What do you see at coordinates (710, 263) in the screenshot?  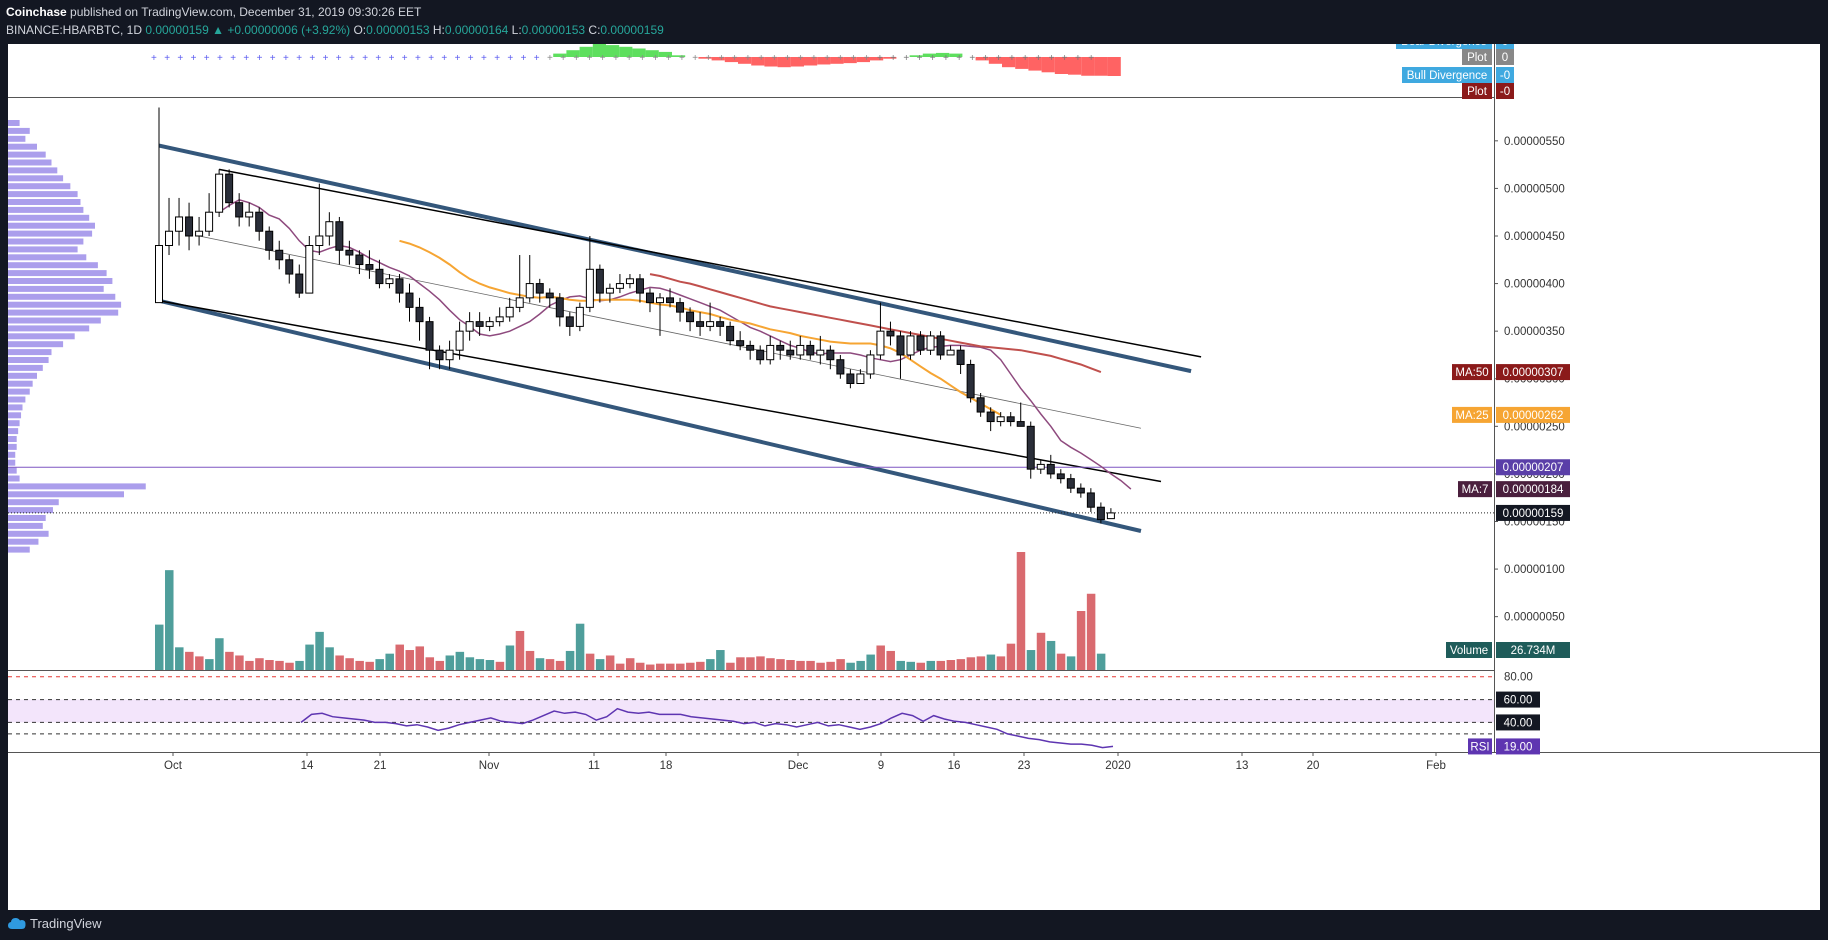 I see `channel-line` at bounding box center [710, 263].